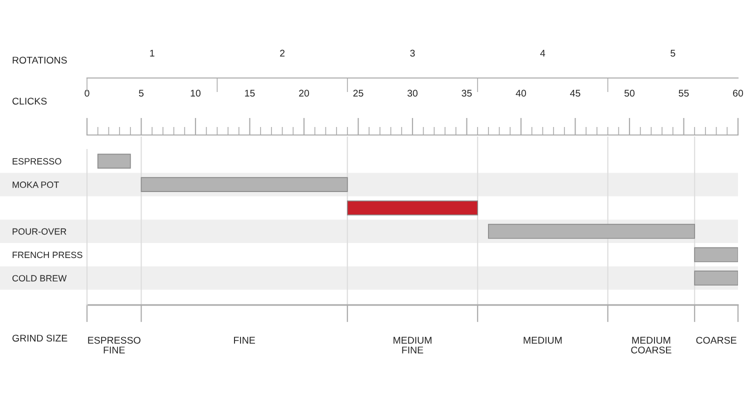 The image size is (744, 419). What do you see at coordinates (87, 93) in the screenshot?
I see `x-tick-label: 0` at bounding box center [87, 93].